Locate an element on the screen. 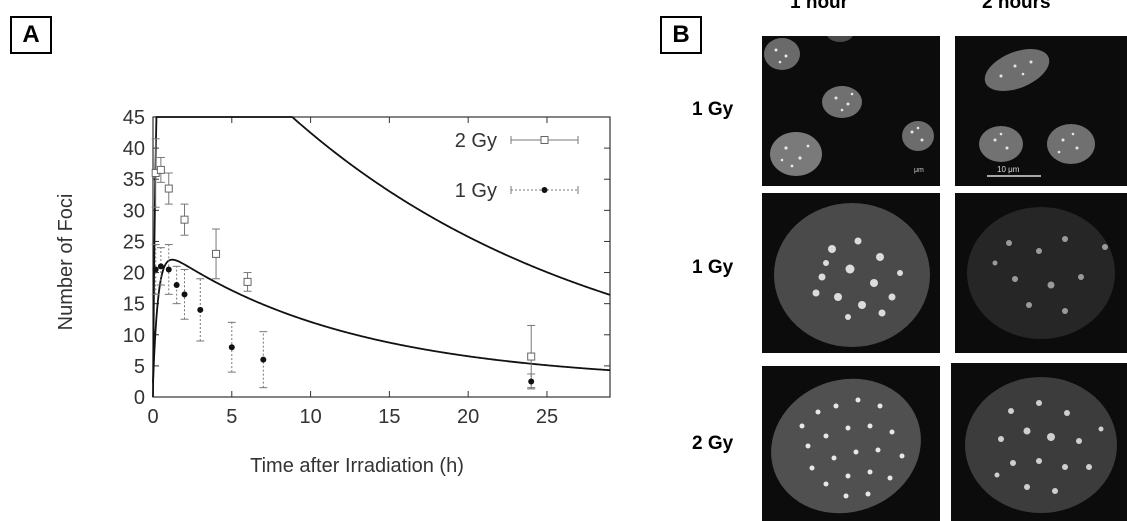 This screenshot has width=1127, height=521. row-label-1gy-middle: 1 Gy is located at coordinates (713, 267).